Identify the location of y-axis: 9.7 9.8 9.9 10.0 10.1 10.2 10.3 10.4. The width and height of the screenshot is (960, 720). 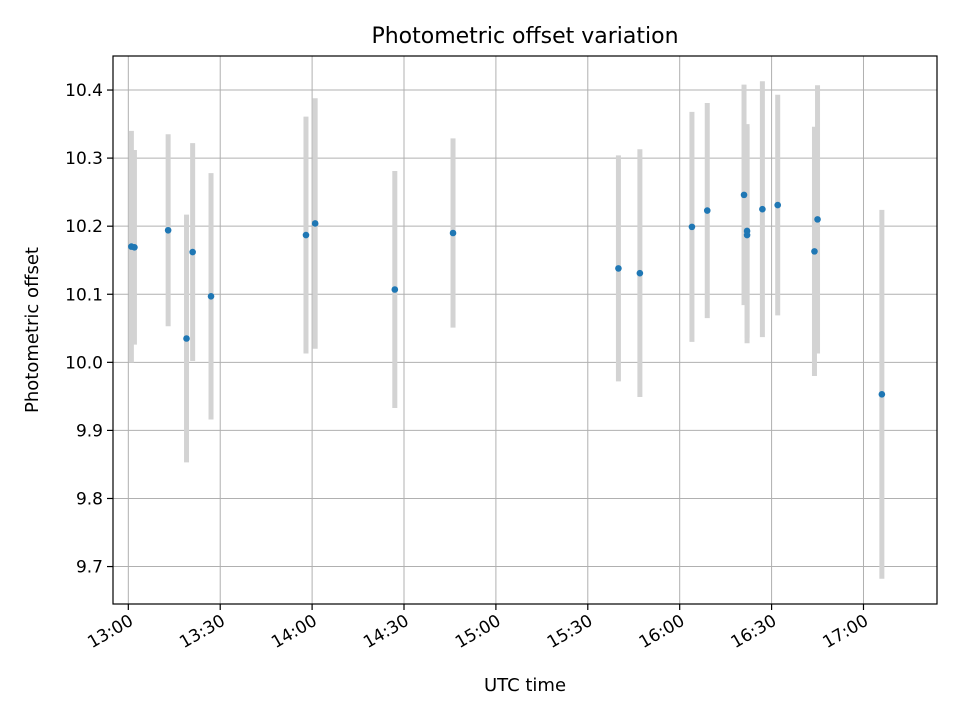
(89, 329).